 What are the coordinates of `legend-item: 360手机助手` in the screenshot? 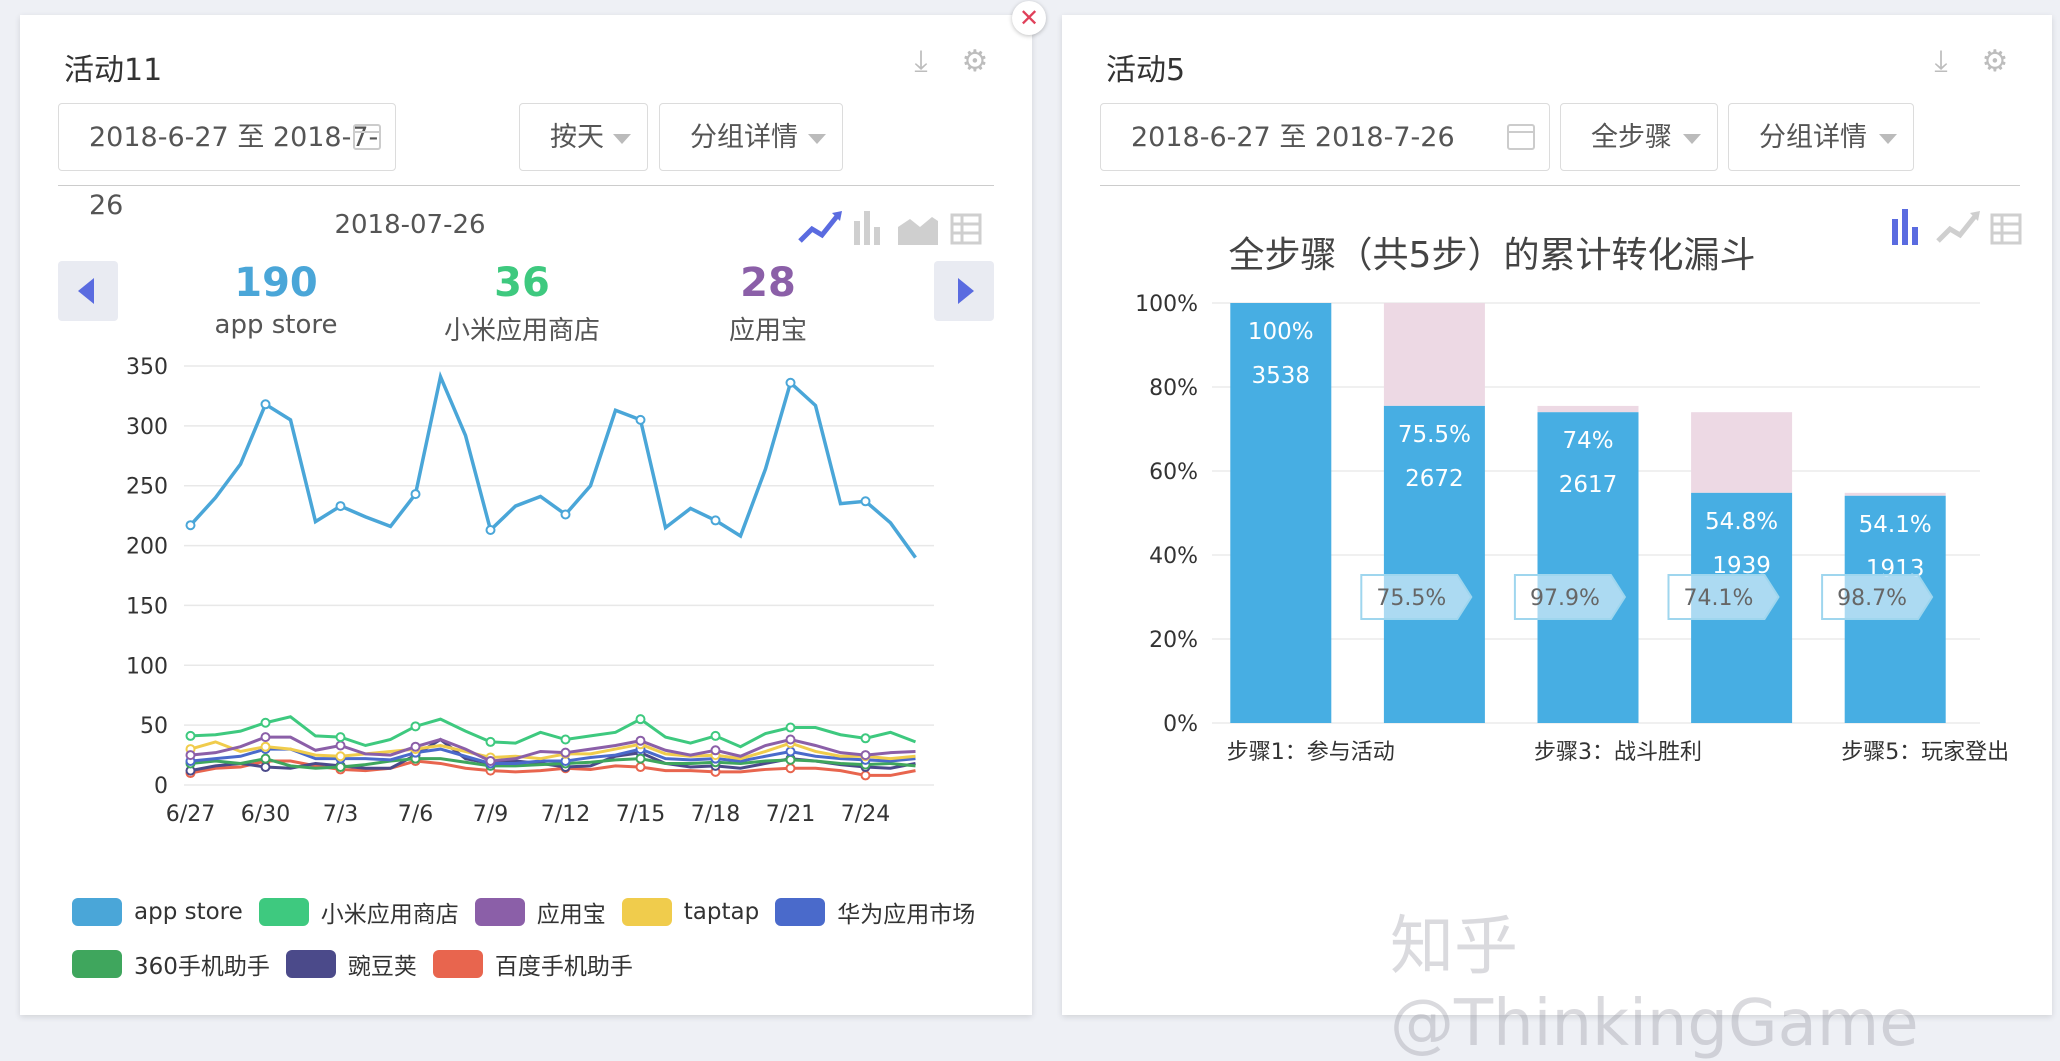 It's located at (171, 964).